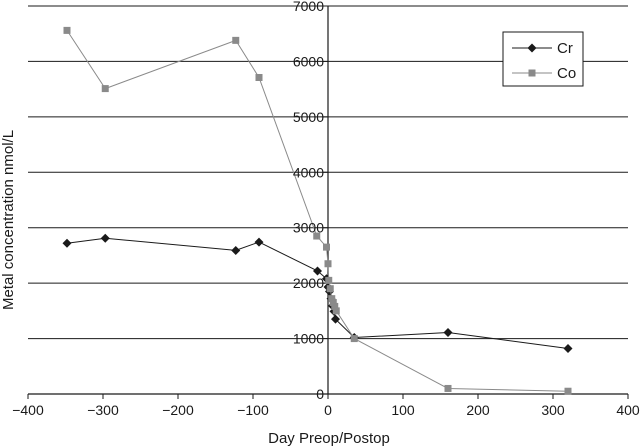  I want to click on x-tick-label--200: −200, so click(178, 410).